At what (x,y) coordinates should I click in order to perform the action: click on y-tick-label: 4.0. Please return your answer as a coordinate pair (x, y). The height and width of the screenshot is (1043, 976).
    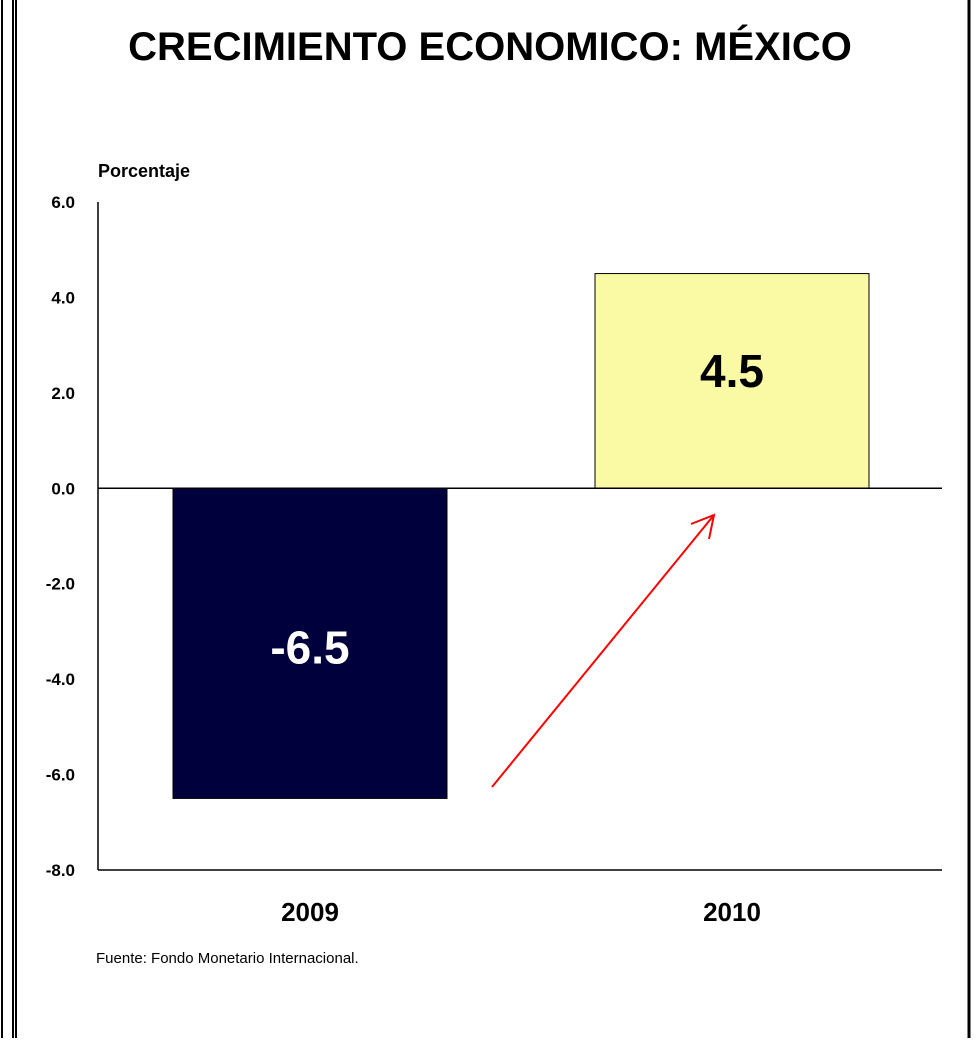
    Looking at the image, I should click on (63, 297).